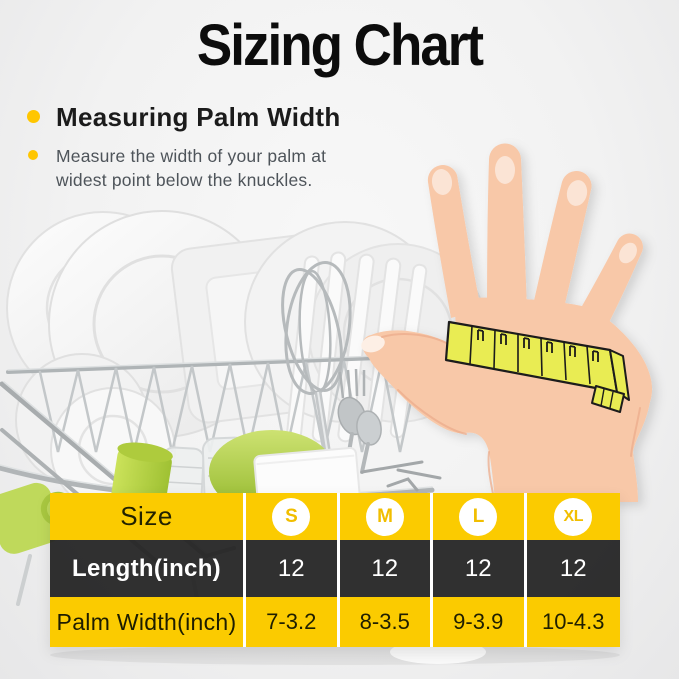  Describe the element at coordinates (573, 622) in the screenshot. I see `palm-width-value-xl: 10-4.3` at that location.